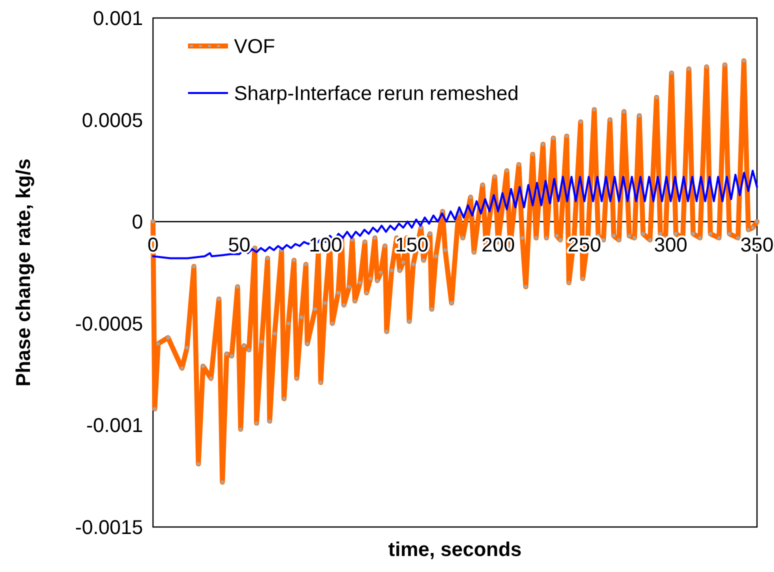  What do you see at coordinates (24, 272) in the screenshot?
I see `y-axis-title: Phase change rate, kg/s` at bounding box center [24, 272].